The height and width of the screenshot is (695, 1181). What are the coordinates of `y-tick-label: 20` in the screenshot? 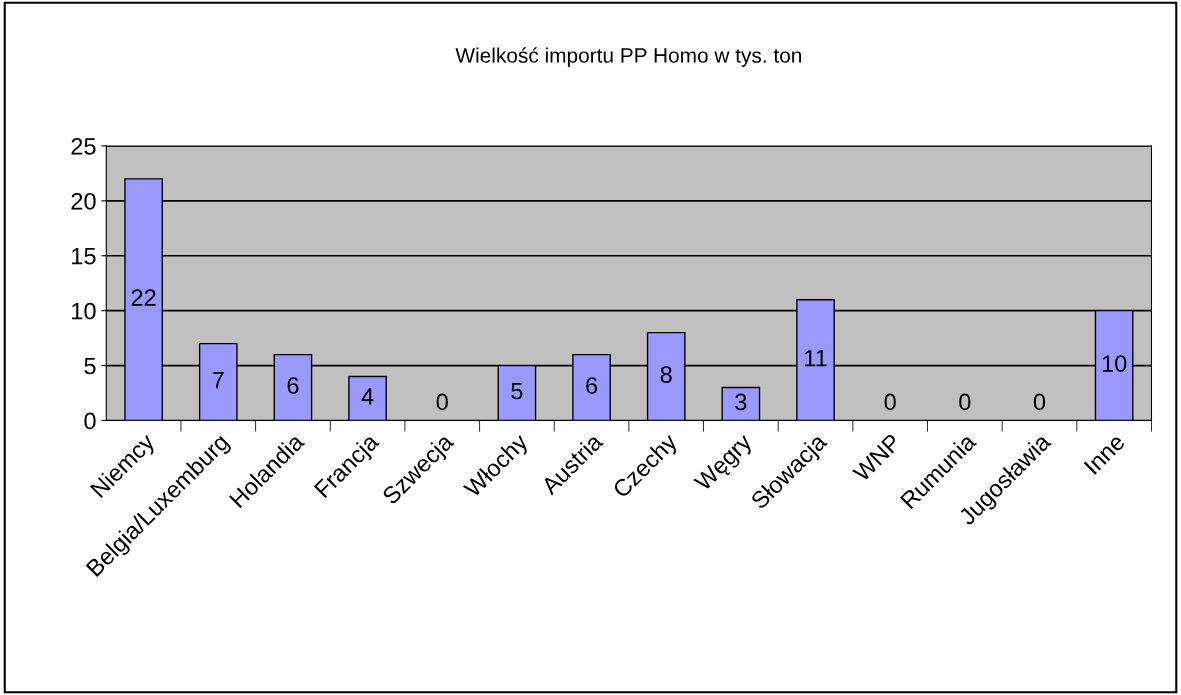 It's located at (83, 201).